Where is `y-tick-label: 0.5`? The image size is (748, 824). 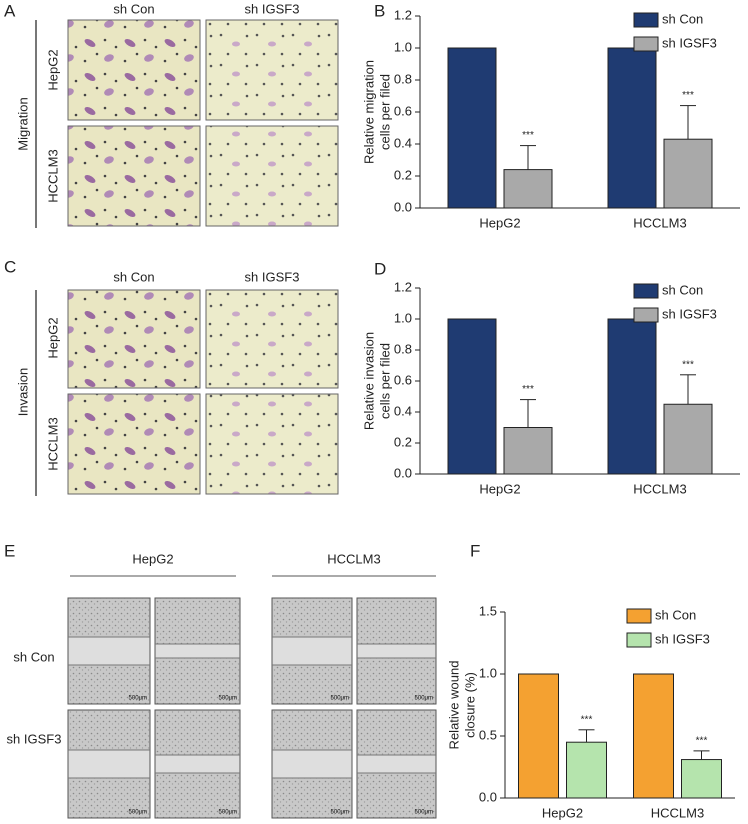
y-tick-label: 0.5 is located at coordinates (488, 734).